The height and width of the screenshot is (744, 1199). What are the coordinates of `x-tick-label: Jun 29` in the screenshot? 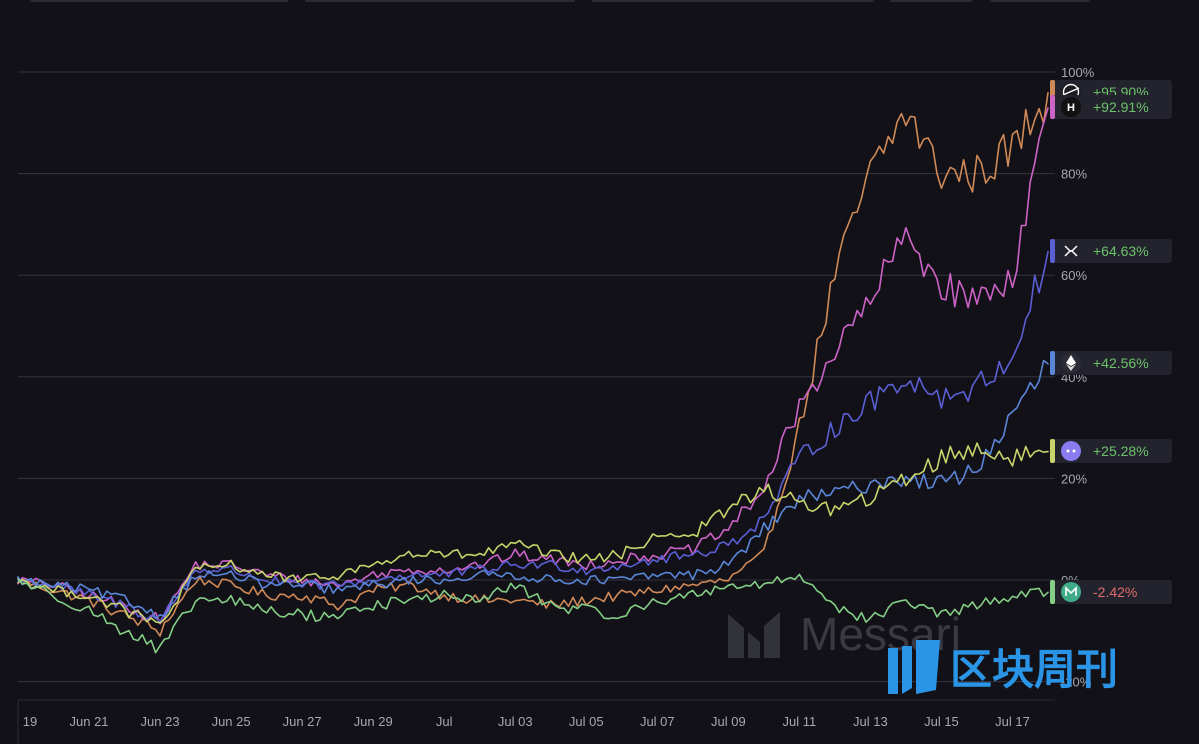 It's located at (373, 721).